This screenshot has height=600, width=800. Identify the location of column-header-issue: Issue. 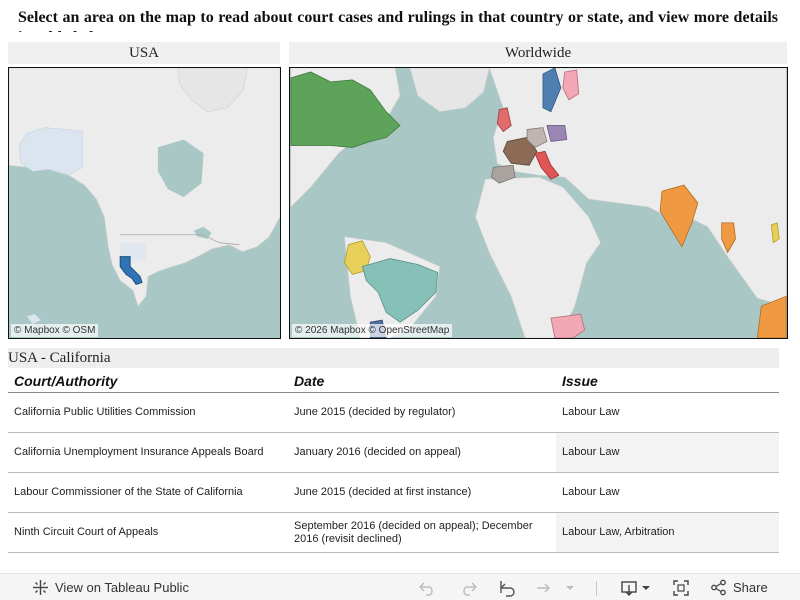
(580, 381).